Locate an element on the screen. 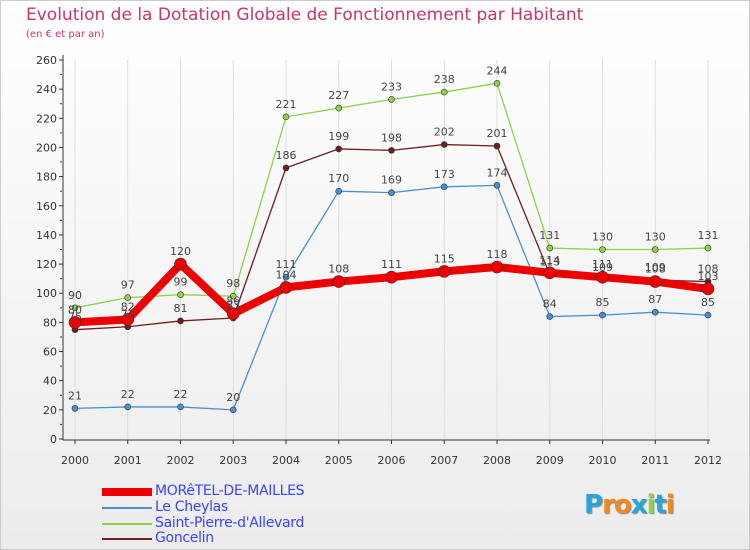 The height and width of the screenshot is (550, 750). data-label: 118 is located at coordinates (497, 254).